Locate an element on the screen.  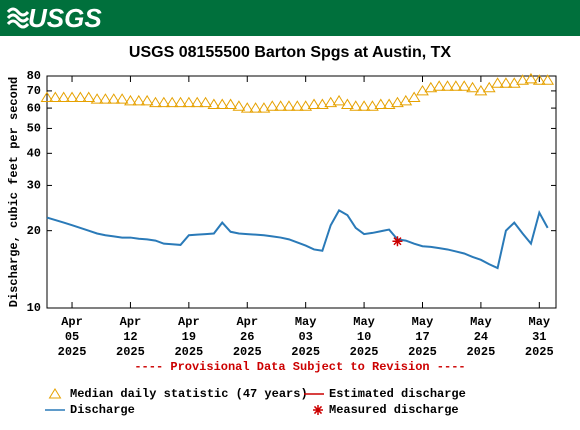
series-line is located at coordinates (297, 239).